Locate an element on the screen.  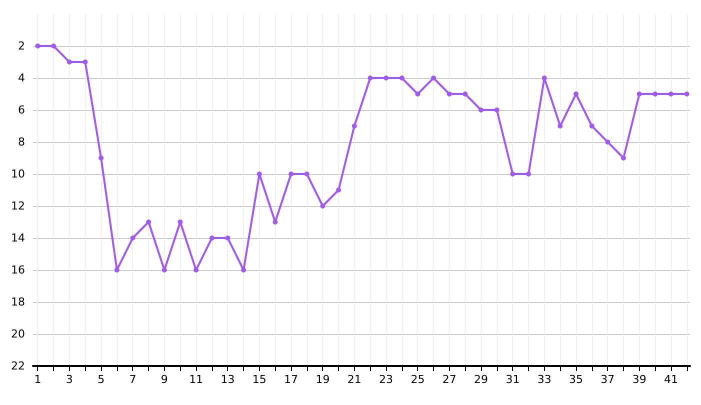
y-tick-label: 12 is located at coordinates (18, 206).